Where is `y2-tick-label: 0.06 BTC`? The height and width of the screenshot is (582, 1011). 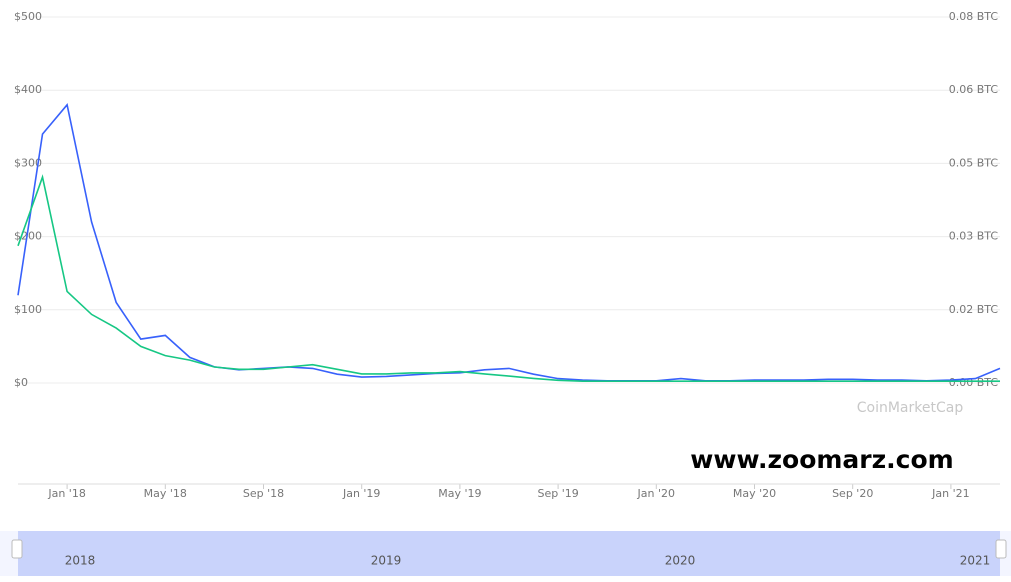 y2-tick-label: 0.06 BTC is located at coordinates (974, 89).